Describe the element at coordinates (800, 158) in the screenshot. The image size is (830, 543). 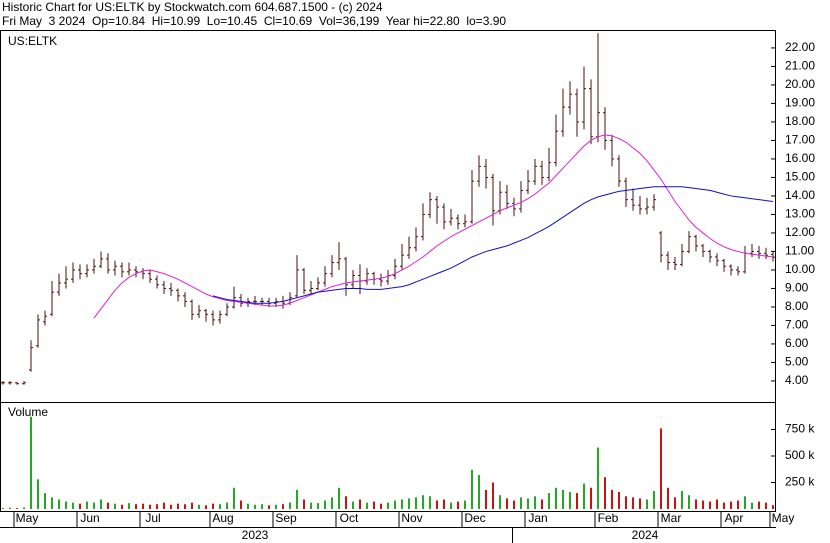
I see `y-tick-label: 16.00` at that location.